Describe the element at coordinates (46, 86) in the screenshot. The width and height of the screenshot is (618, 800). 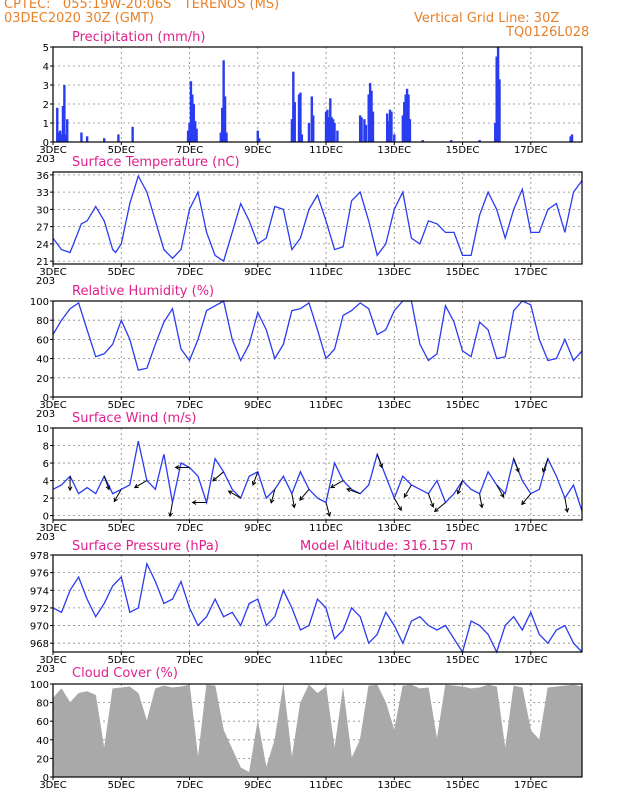
I see `y-tick-label: 3` at that location.